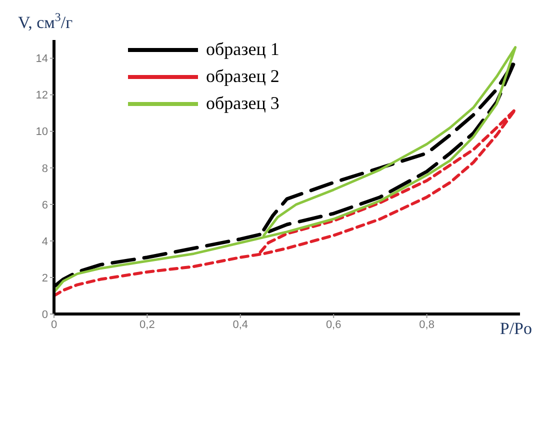 This screenshot has width=542, height=425. Describe the element at coordinates (45, 205) in the screenshot. I see `y-tick-label: 6` at that location.